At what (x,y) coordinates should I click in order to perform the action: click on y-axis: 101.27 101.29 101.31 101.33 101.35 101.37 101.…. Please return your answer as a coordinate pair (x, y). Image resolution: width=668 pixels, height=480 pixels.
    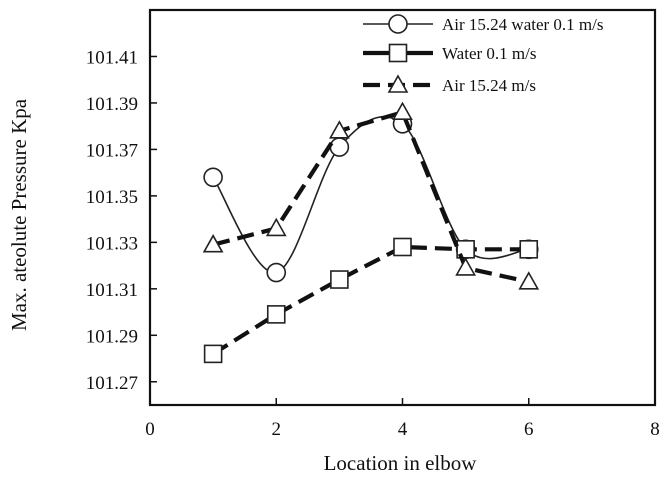
    Looking at the image, I should click on (121, 220).